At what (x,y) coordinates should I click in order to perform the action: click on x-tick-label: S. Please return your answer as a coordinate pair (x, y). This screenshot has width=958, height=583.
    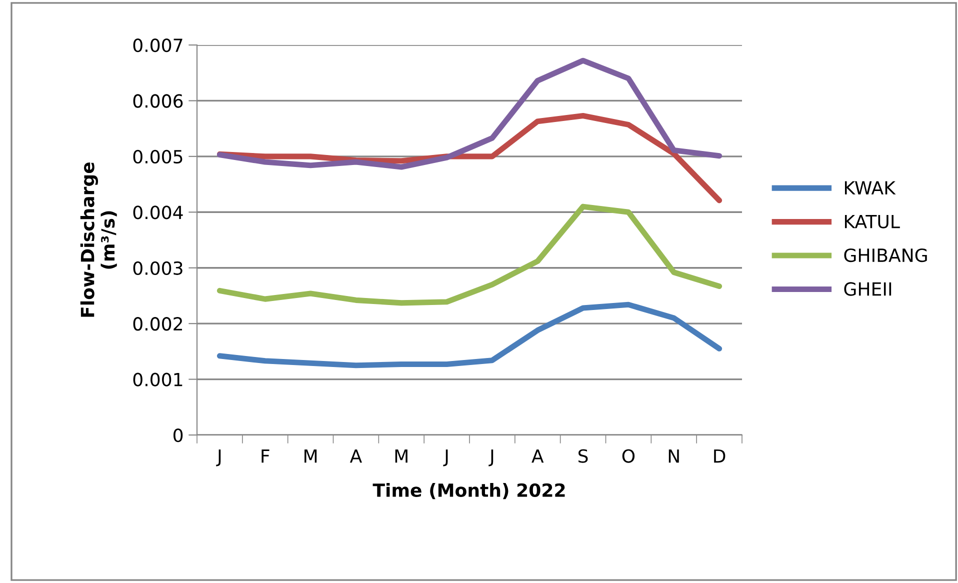
    Looking at the image, I should click on (583, 456).